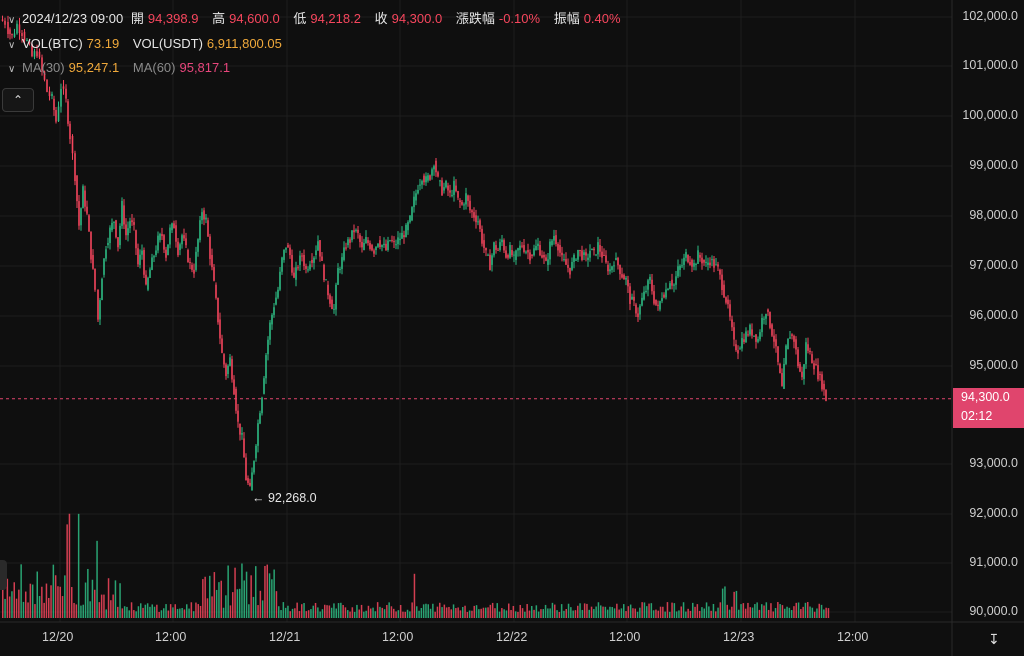 The width and height of the screenshot is (1024, 656). Describe the element at coordinates (52, 43) in the screenshot. I see `vol-btc-label: VOL(BTC)` at that location.